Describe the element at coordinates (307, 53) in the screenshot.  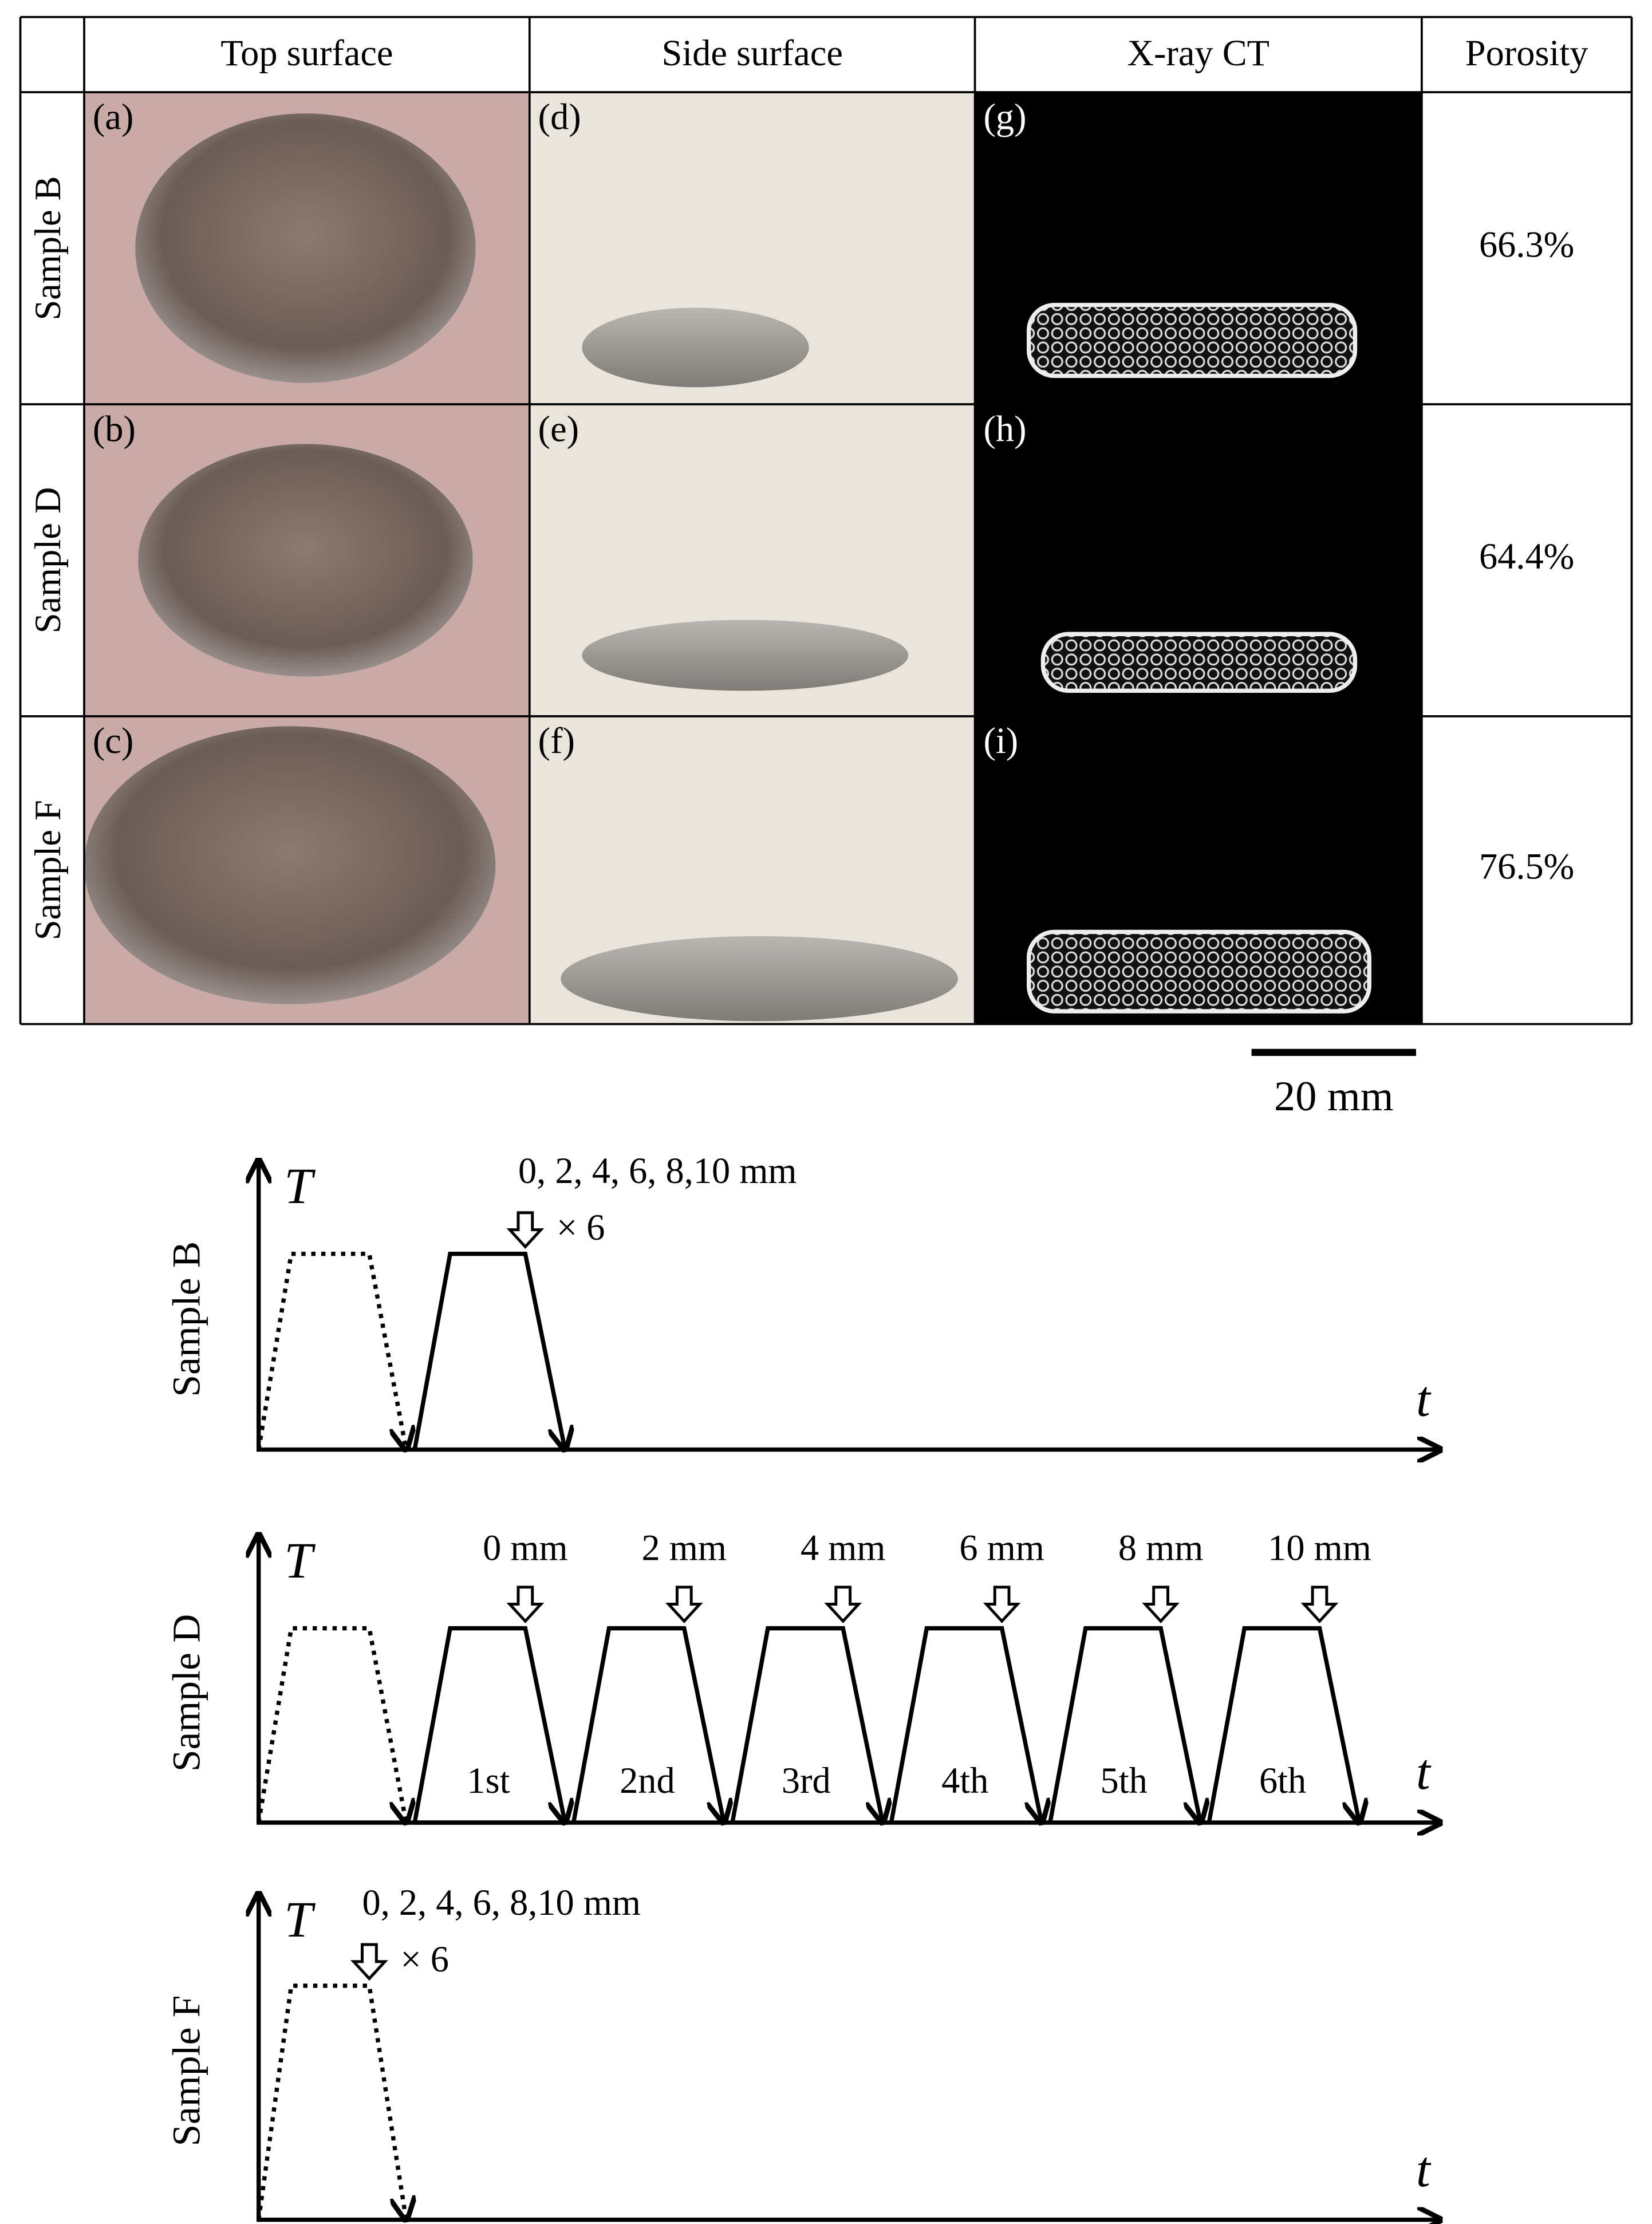
I see `column-header: Top surface` at that location.